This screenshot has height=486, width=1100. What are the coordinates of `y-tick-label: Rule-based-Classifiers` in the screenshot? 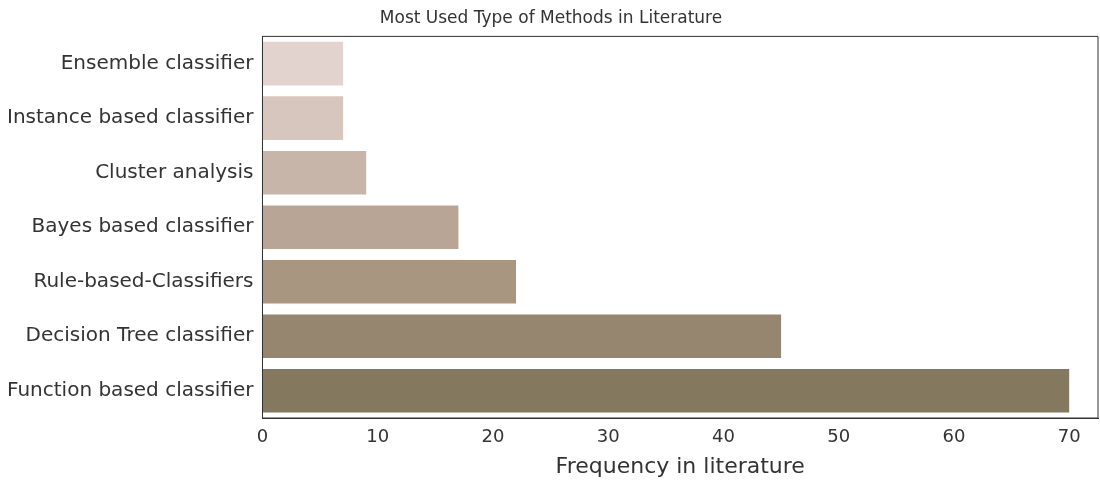 It's located at (143, 279).